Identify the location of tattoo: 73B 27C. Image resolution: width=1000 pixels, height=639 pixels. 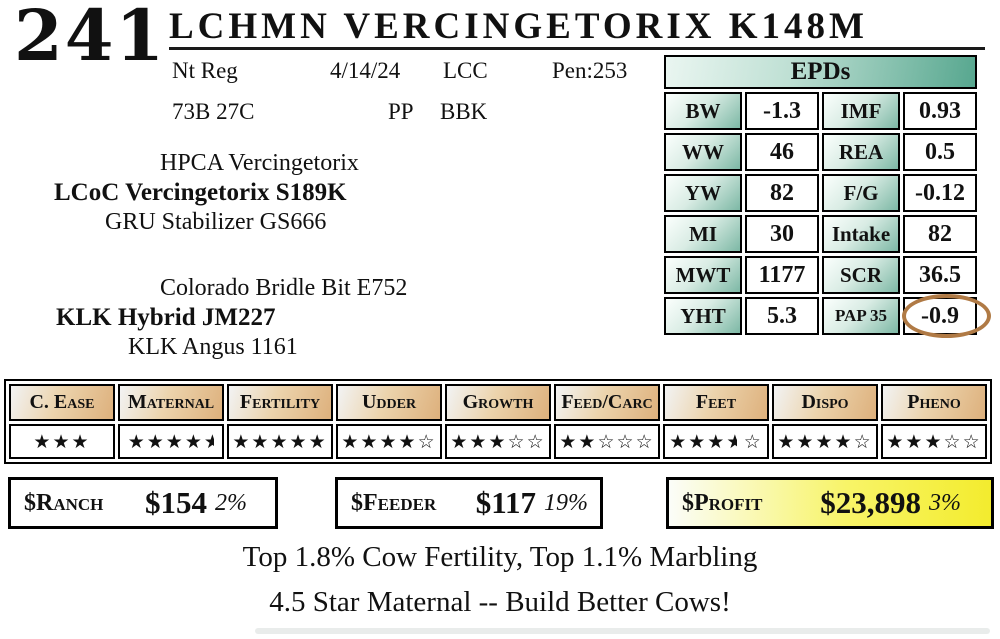
(213, 111).